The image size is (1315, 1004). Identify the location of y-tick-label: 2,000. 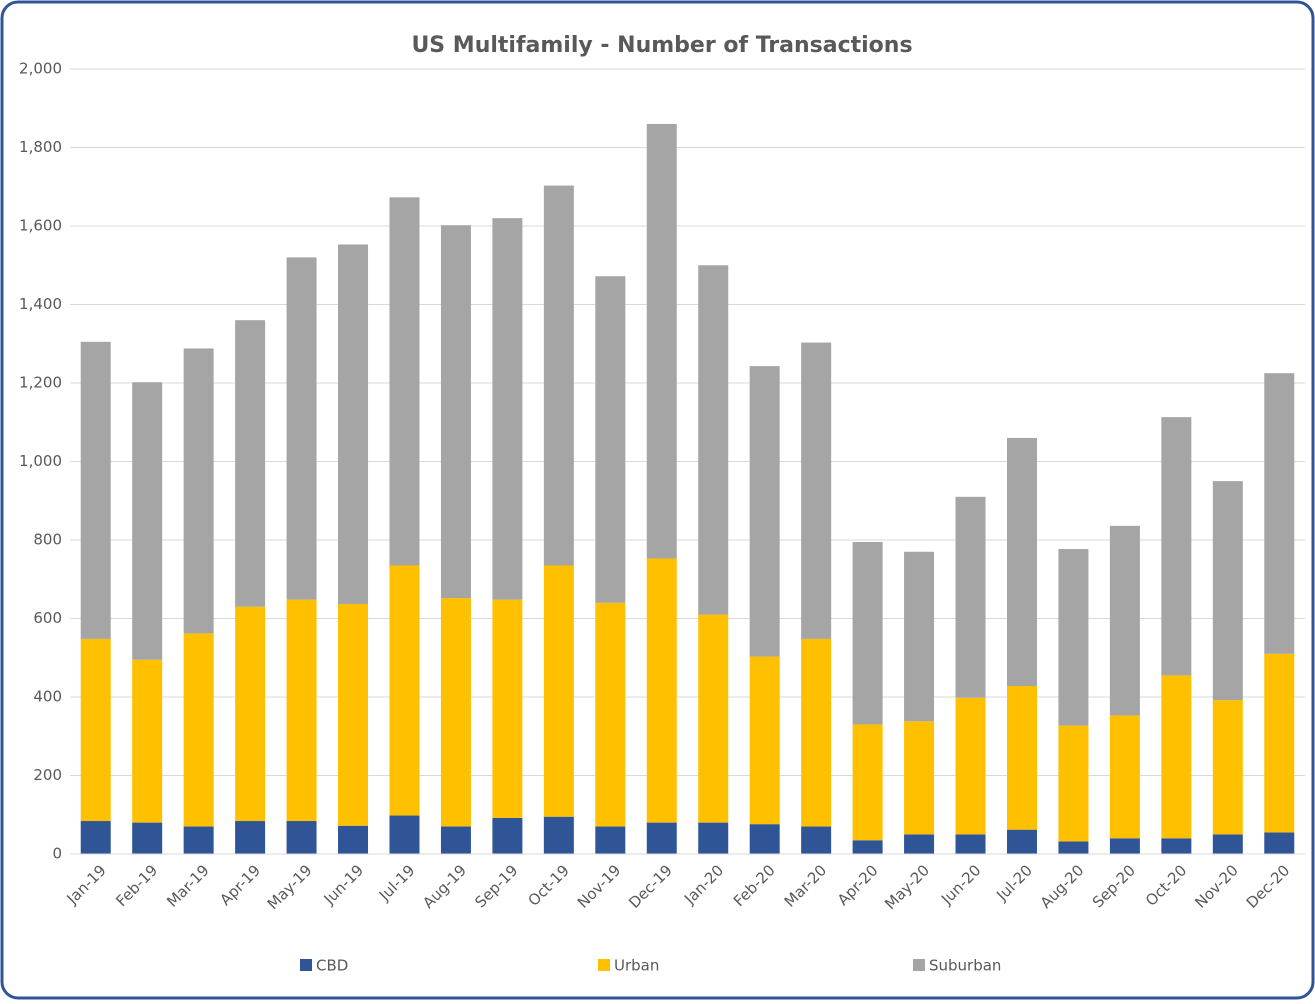
(40, 69).